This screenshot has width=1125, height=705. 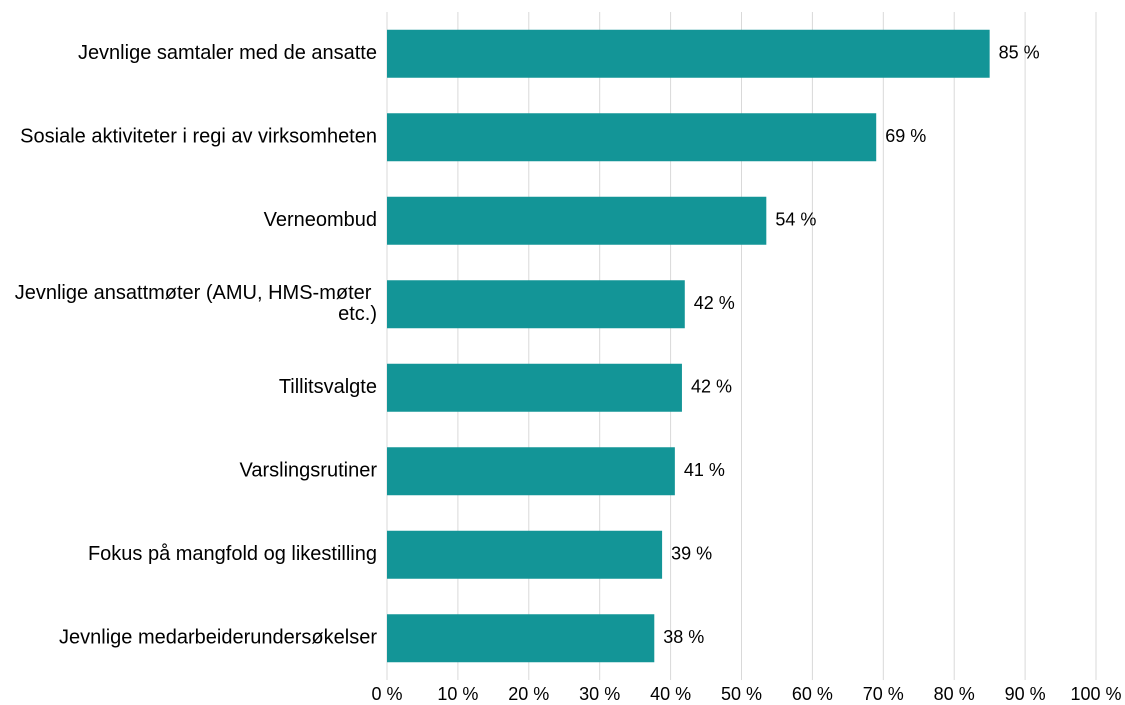 What do you see at coordinates (954, 694) in the screenshot?
I see `x-tick-label: 80 %` at bounding box center [954, 694].